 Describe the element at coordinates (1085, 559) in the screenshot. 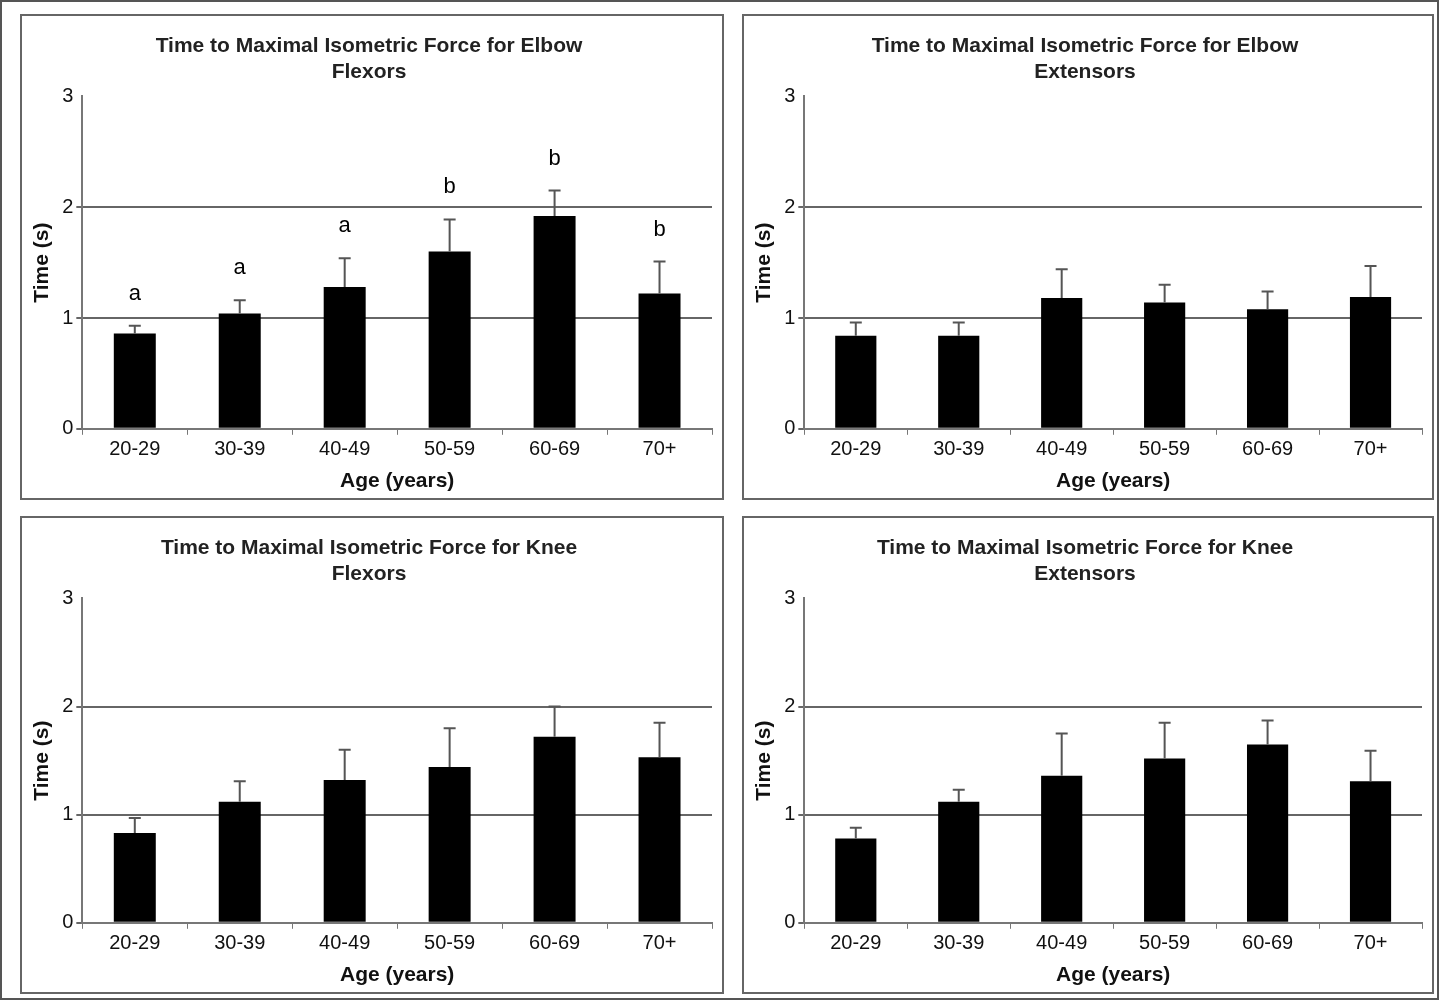

I see `chart-title: Time to Maximal Isometric Force for Knee Extensors` at that location.